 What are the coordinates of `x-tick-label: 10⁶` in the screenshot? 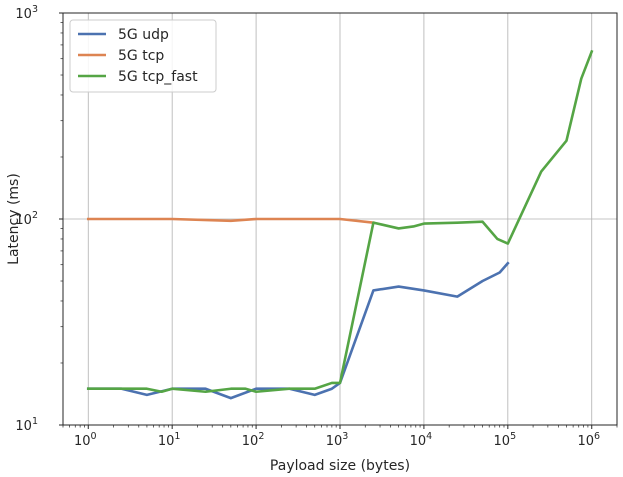 It's located at (588, 440).